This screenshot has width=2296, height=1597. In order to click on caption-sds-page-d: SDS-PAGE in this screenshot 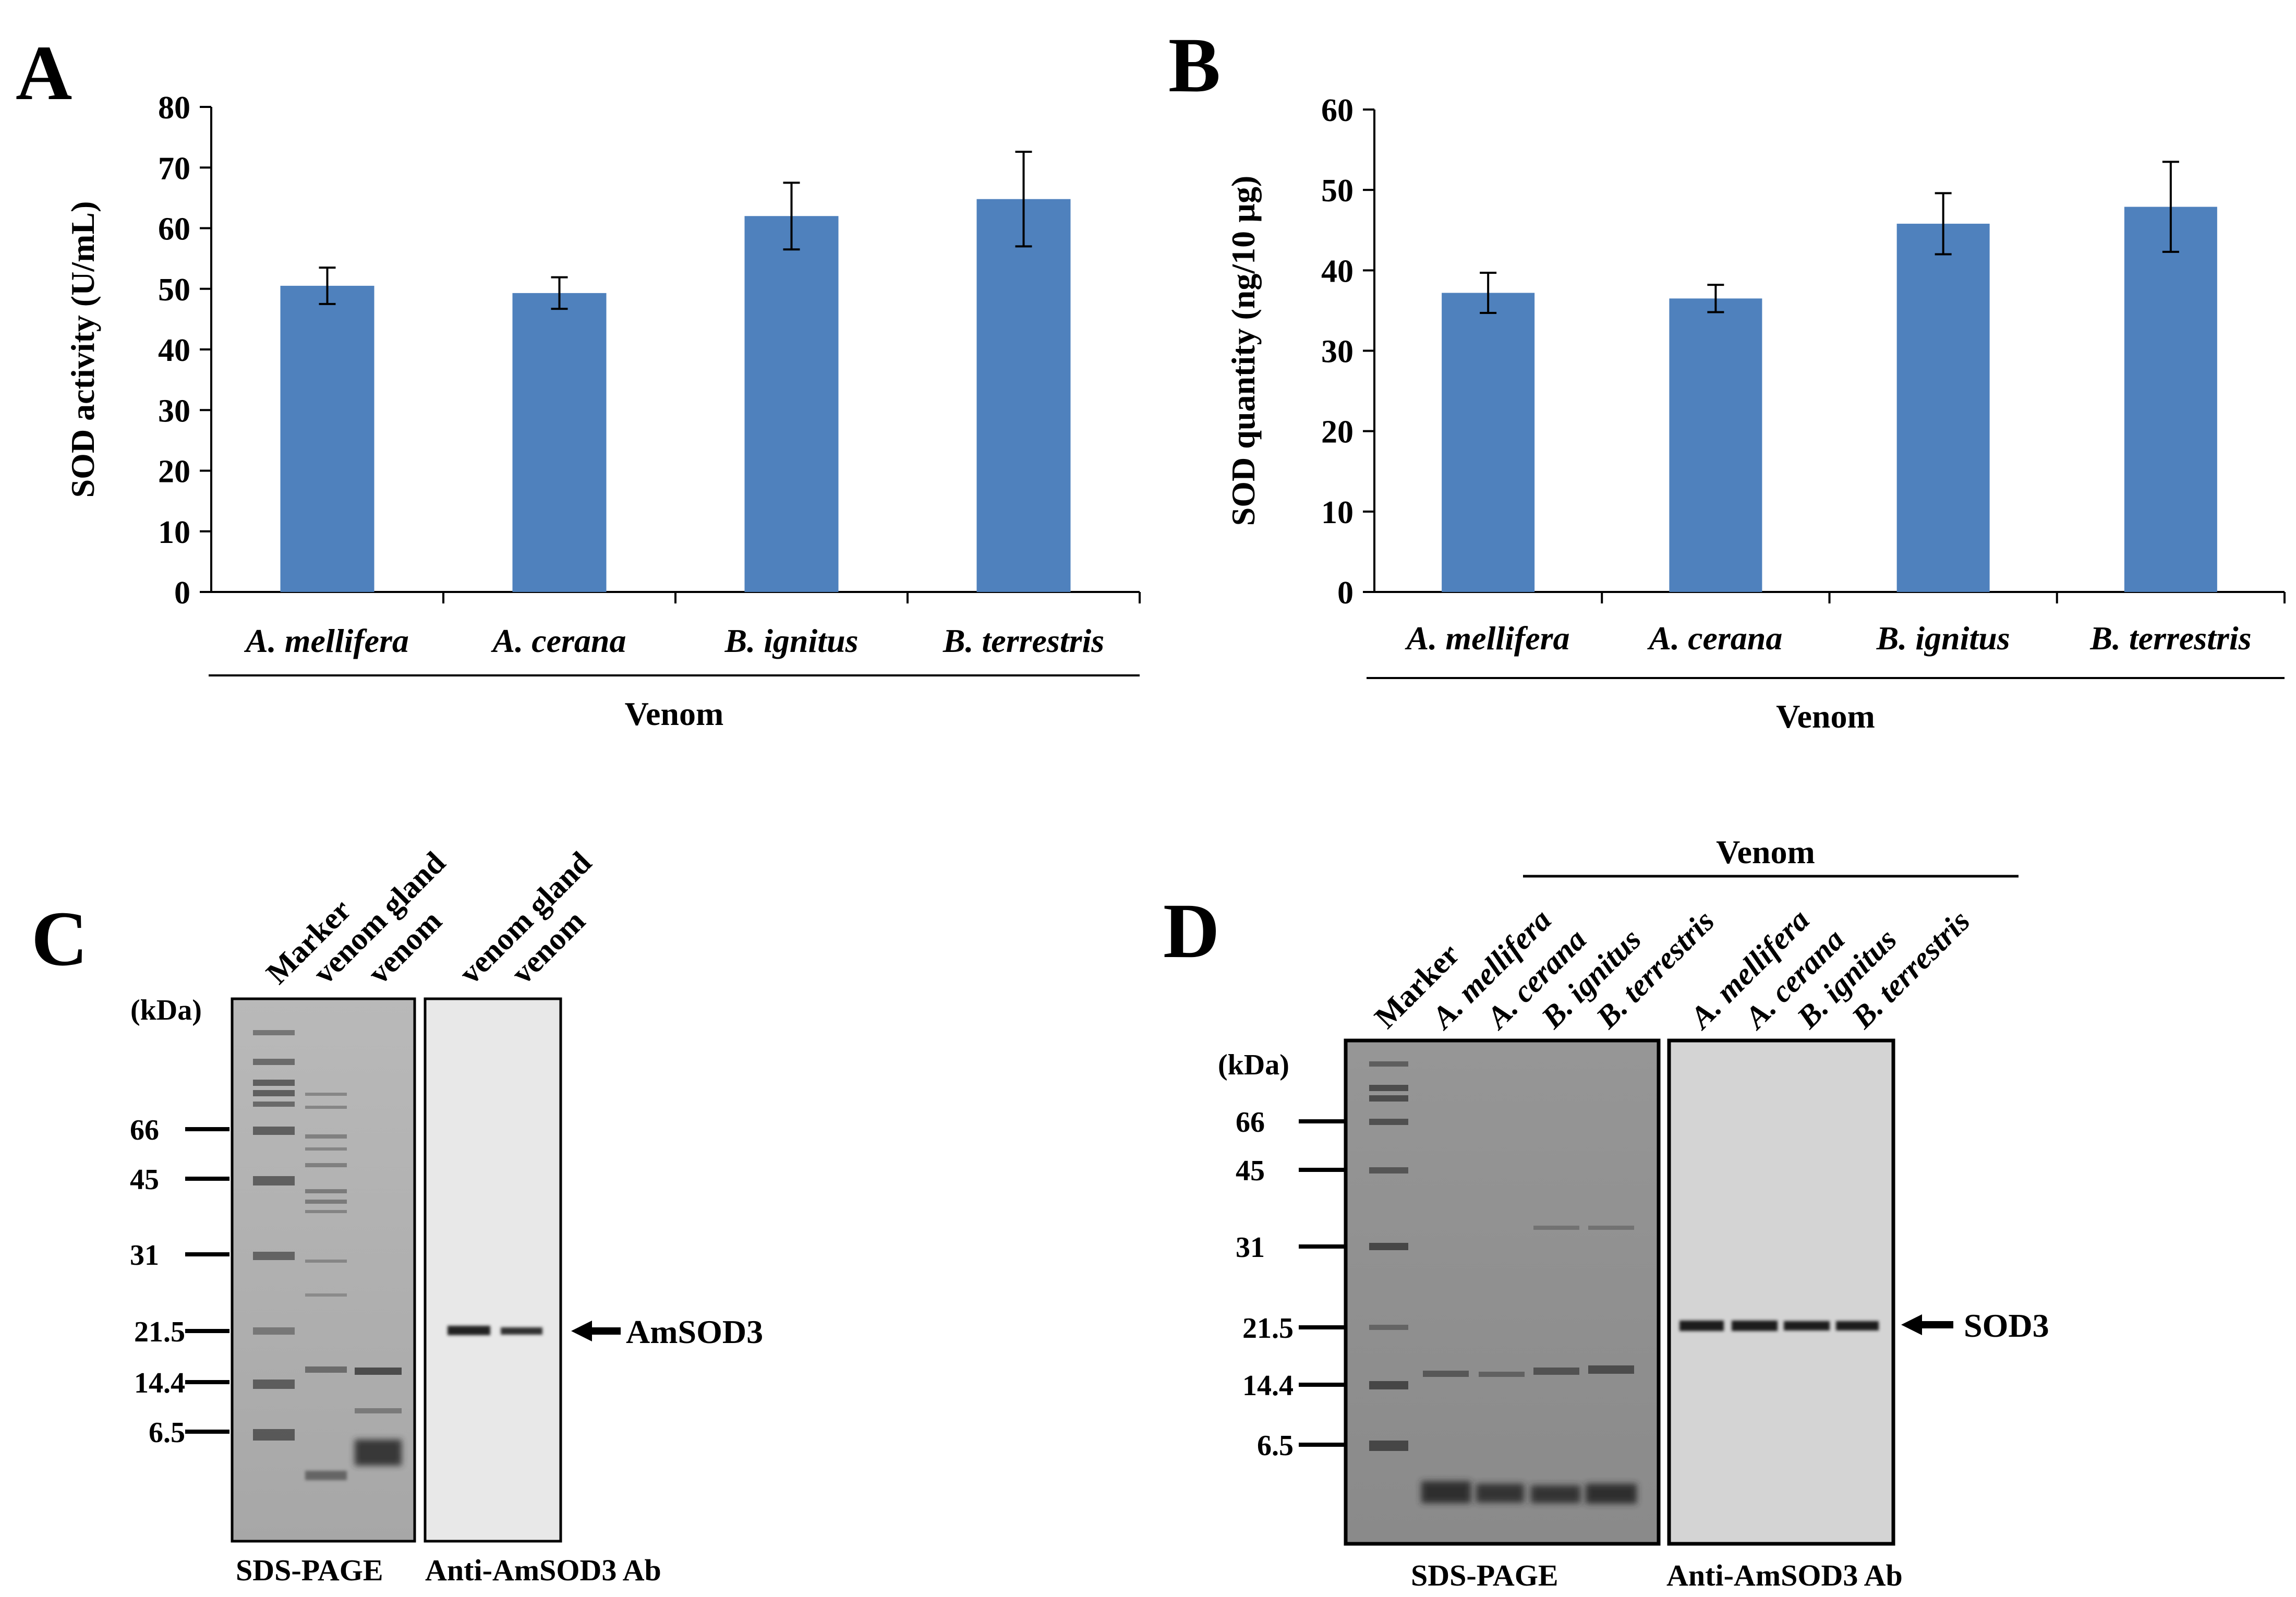, I will do `click(1484, 1575)`.